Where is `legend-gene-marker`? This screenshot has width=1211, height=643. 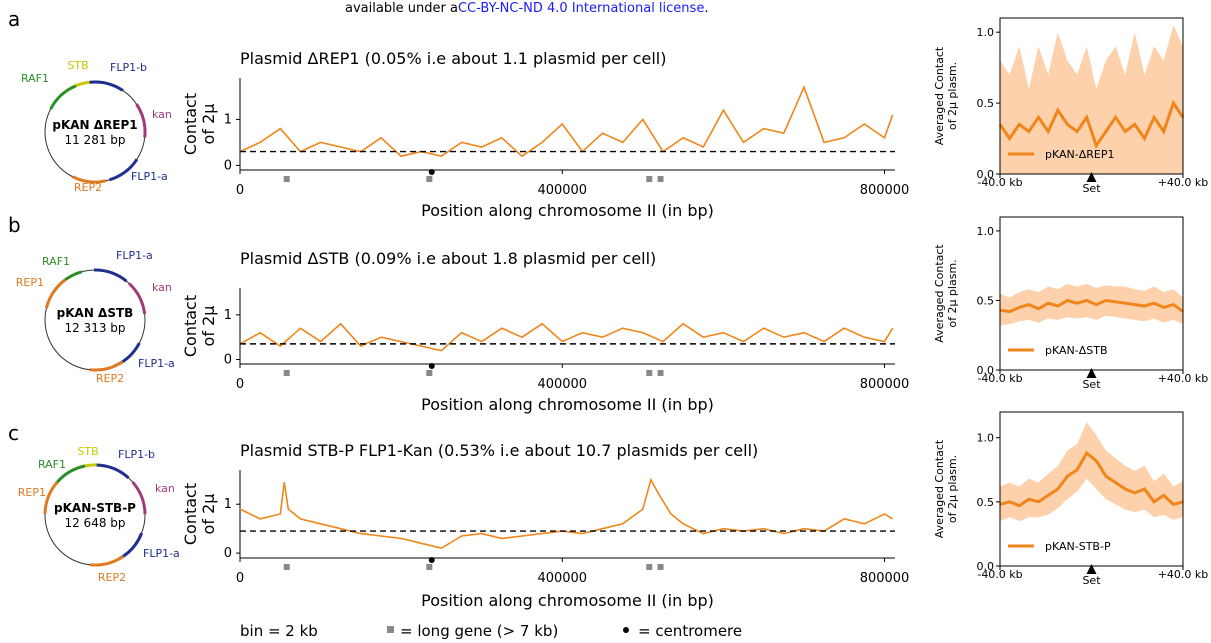
legend-gene-marker is located at coordinates (390, 629).